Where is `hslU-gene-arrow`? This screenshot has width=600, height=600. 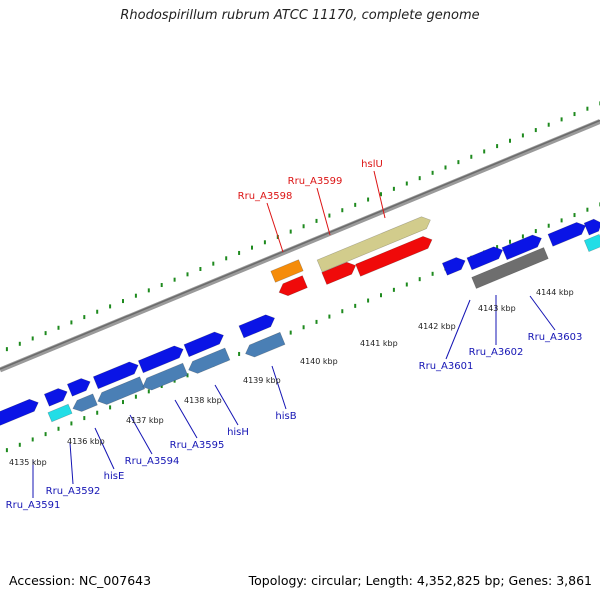 hslU-gene-arrow is located at coordinates (373, 244).